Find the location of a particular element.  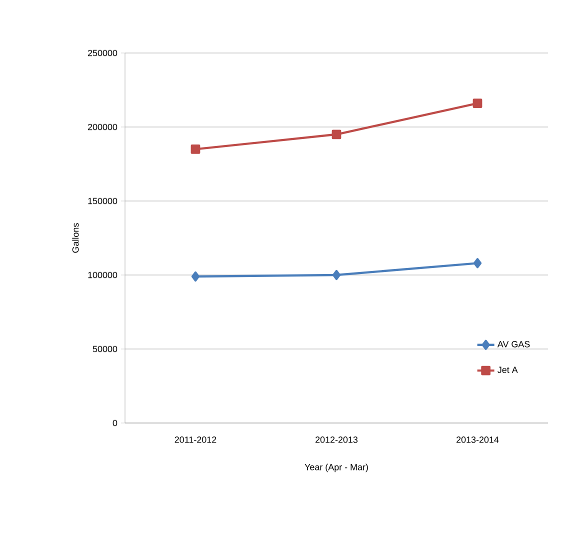

legend-label: AV GAS is located at coordinates (513, 344).